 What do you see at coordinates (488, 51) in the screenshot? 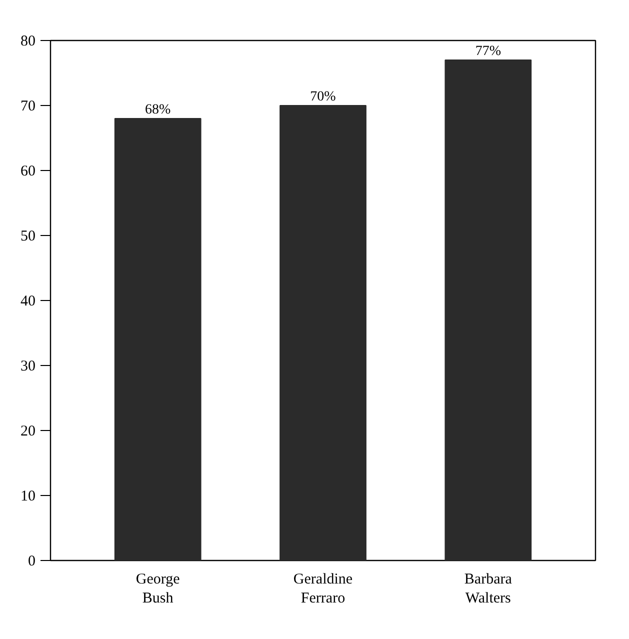
I see `data-label: 77%` at bounding box center [488, 51].